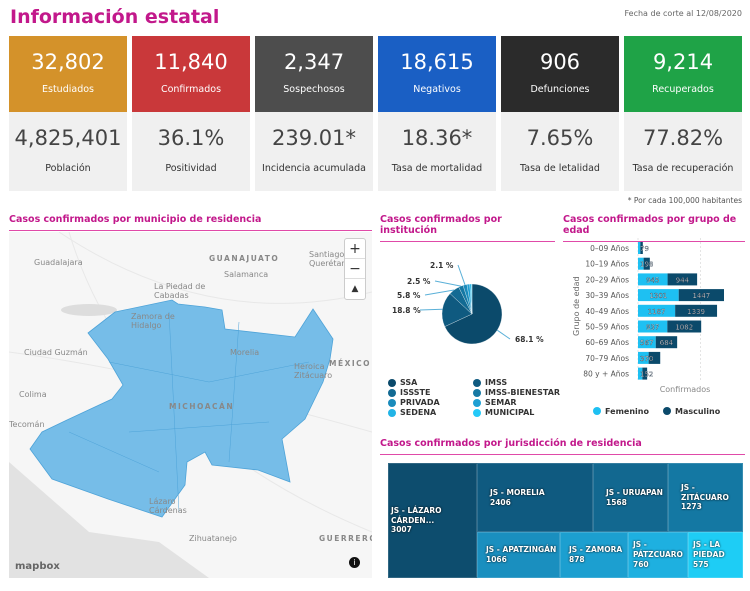 The image size is (750, 591). I want to click on map-label: MICHOACÁN, so click(202, 406).